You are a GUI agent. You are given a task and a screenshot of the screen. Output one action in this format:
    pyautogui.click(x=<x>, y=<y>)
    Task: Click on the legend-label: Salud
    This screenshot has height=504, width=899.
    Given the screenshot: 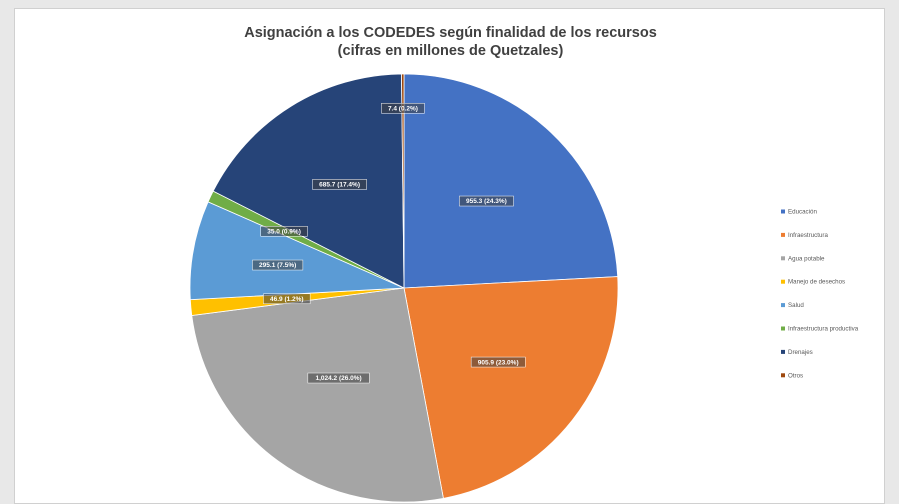 What is the action you would take?
    pyautogui.click(x=796, y=305)
    